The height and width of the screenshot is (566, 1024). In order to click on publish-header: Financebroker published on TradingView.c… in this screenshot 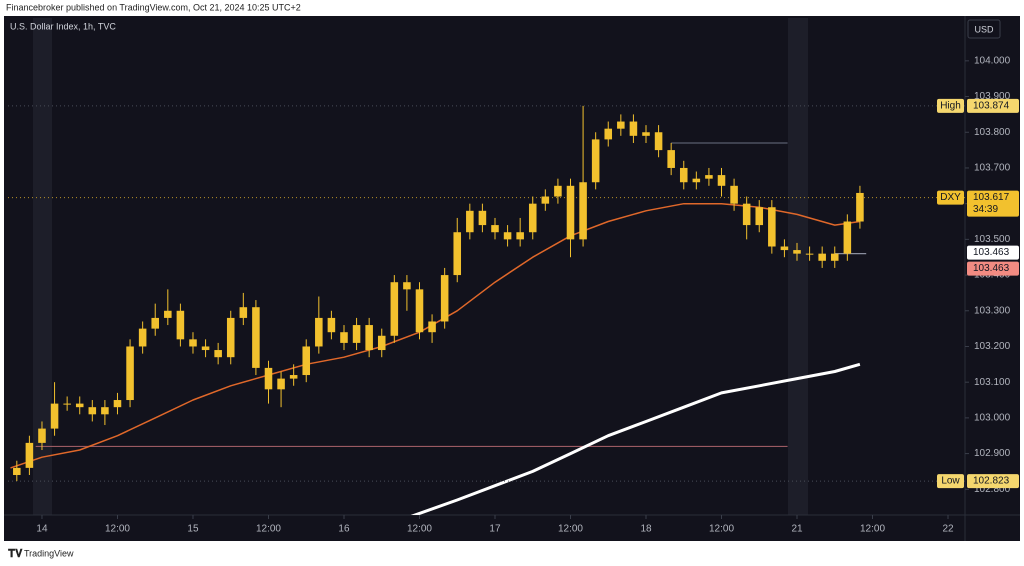, I will do `click(153, 7)`.